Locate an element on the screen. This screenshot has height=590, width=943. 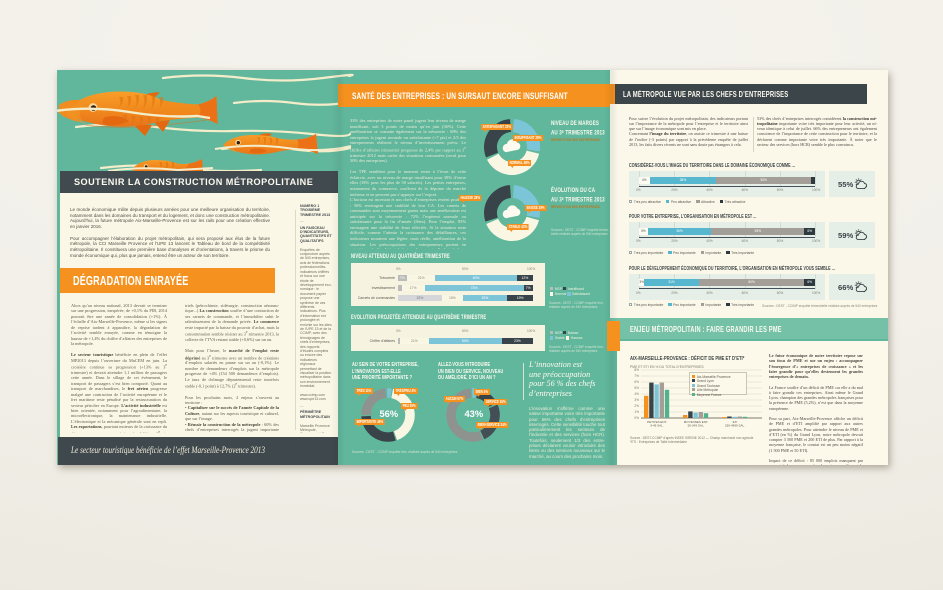
svg-text: 2% is located at coordinates (636, 406).